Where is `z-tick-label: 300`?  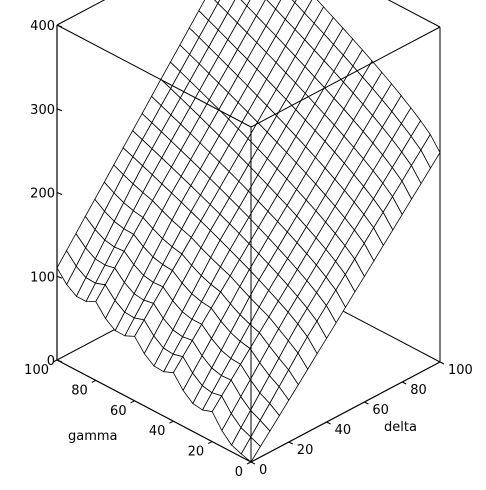
z-tick-label: 300 is located at coordinates (42, 110).